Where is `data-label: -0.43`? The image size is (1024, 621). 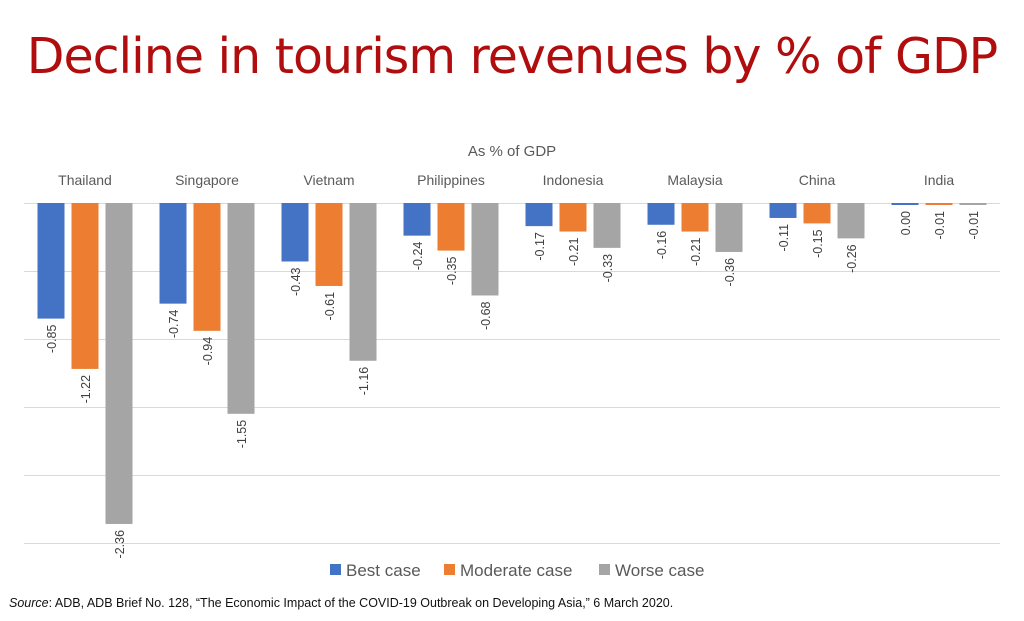 data-label: -0.43 is located at coordinates (296, 281).